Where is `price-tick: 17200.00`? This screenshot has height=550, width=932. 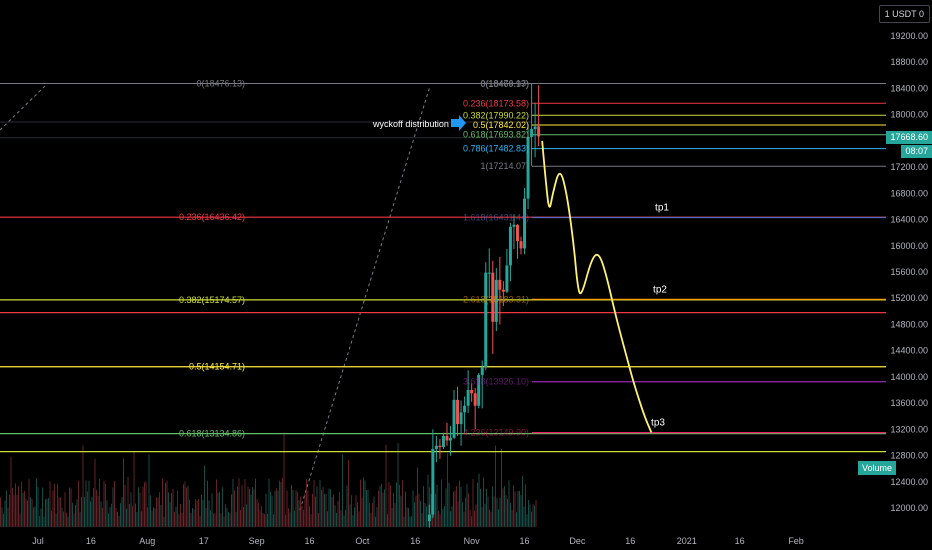 price-tick: 17200.00 is located at coordinates (909, 167).